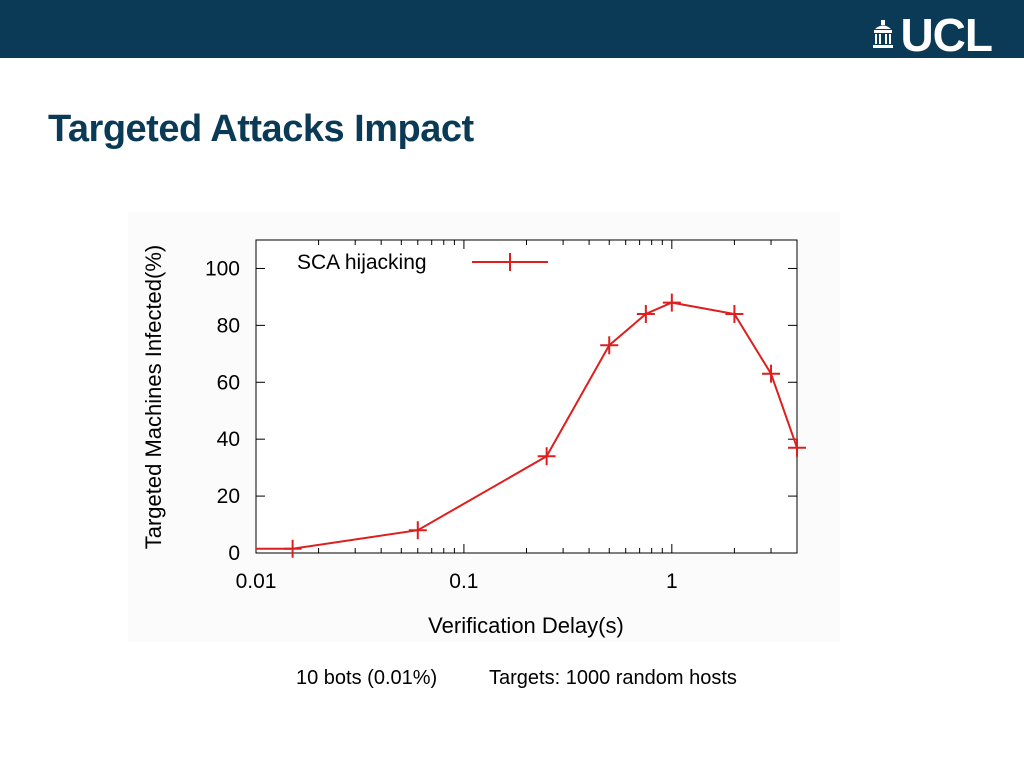 This screenshot has width=1024, height=768. Describe the element at coordinates (228, 496) in the screenshot. I see `y-tick-label: 20` at that location.